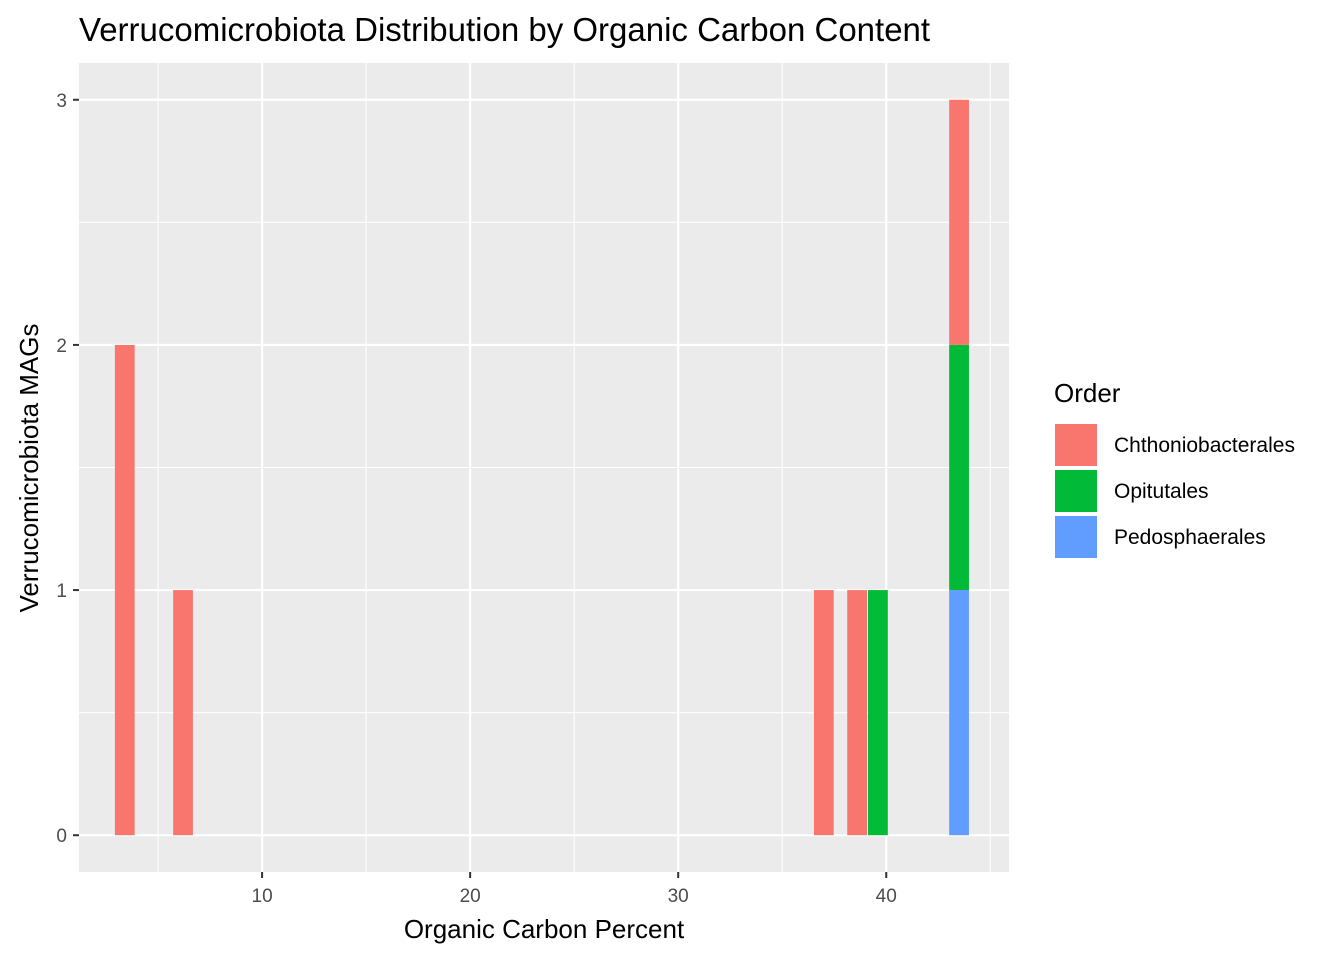 This screenshot has width=1344, height=960. Describe the element at coordinates (61, 101) in the screenshot. I see `y-tick-label: 3` at that location.